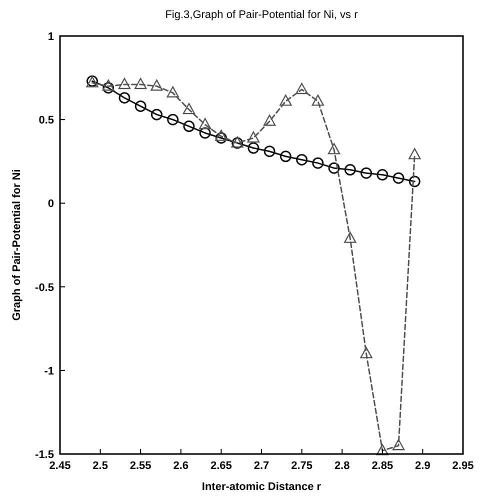  What do you see at coordinates (383, 466) in the screenshot?
I see `x-tick-label: 2.85` at bounding box center [383, 466].